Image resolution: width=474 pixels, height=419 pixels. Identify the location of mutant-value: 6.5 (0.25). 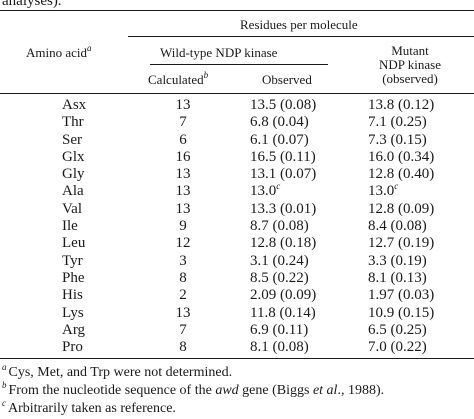
(397, 329).